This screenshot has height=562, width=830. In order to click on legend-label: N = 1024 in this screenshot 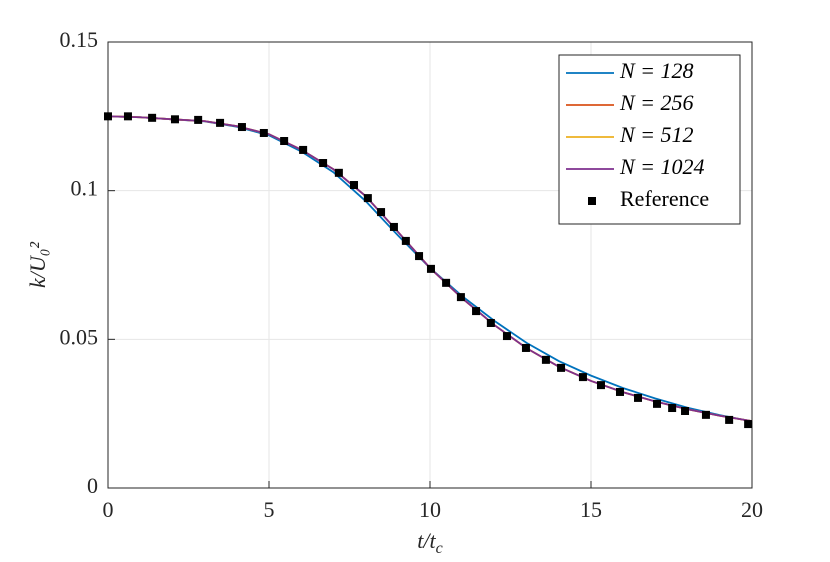, I will do `click(662, 166)`.